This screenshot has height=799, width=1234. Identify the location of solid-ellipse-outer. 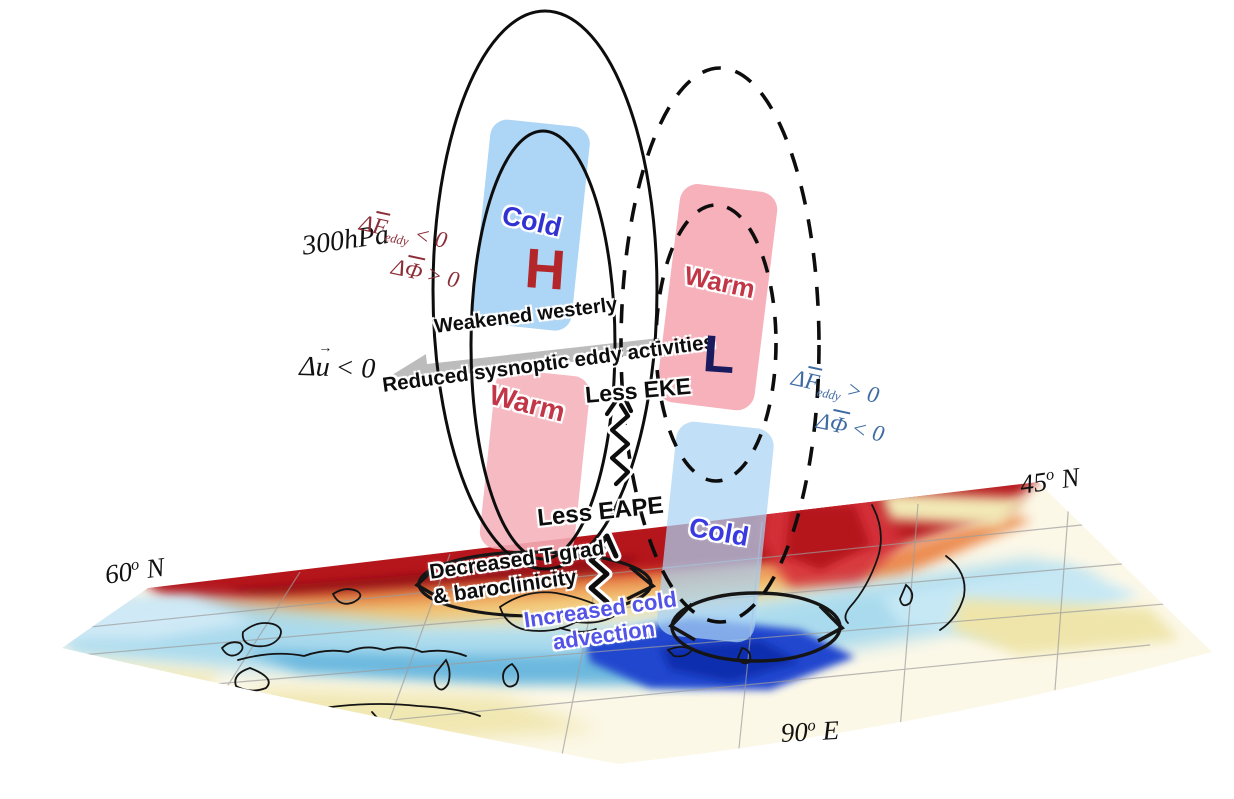
(545, 290).